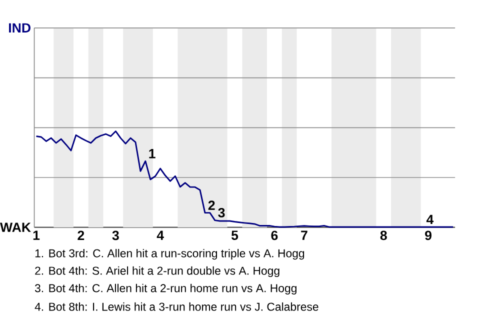 The height and width of the screenshot is (319, 480). I want to click on annotation: 1, so click(152, 153).